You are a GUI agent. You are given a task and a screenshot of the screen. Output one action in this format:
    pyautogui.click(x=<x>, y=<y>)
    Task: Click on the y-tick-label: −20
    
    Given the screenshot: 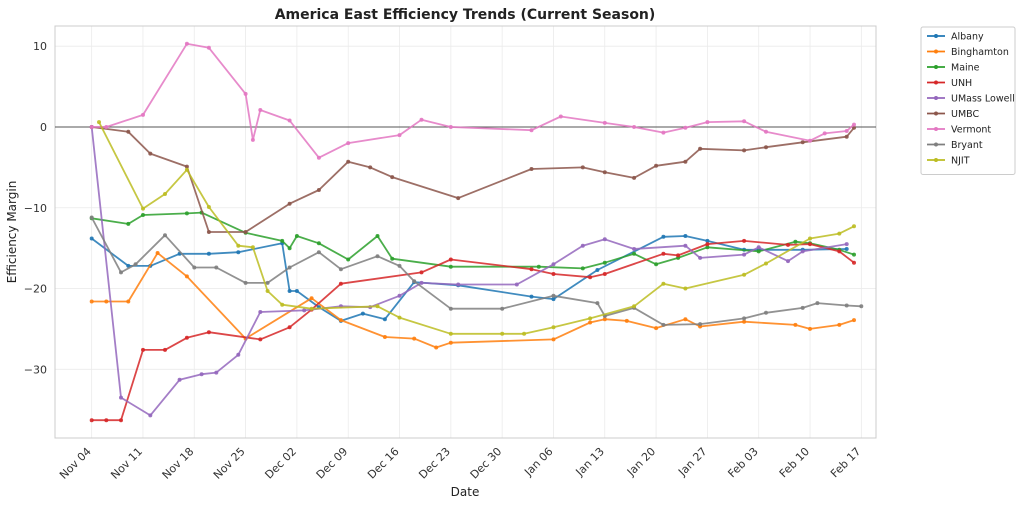 What is the action you would take?
    pyautogui.click(x=35, y=289)
    